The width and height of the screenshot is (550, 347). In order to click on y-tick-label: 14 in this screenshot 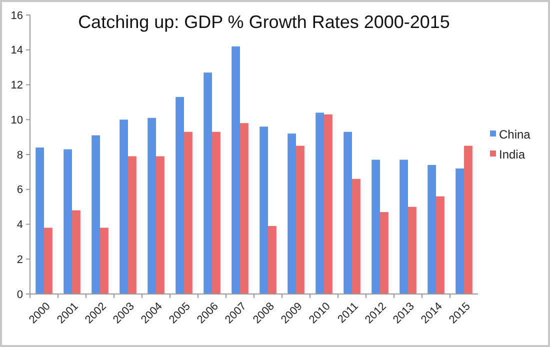, I will do `click(16, 50)`.